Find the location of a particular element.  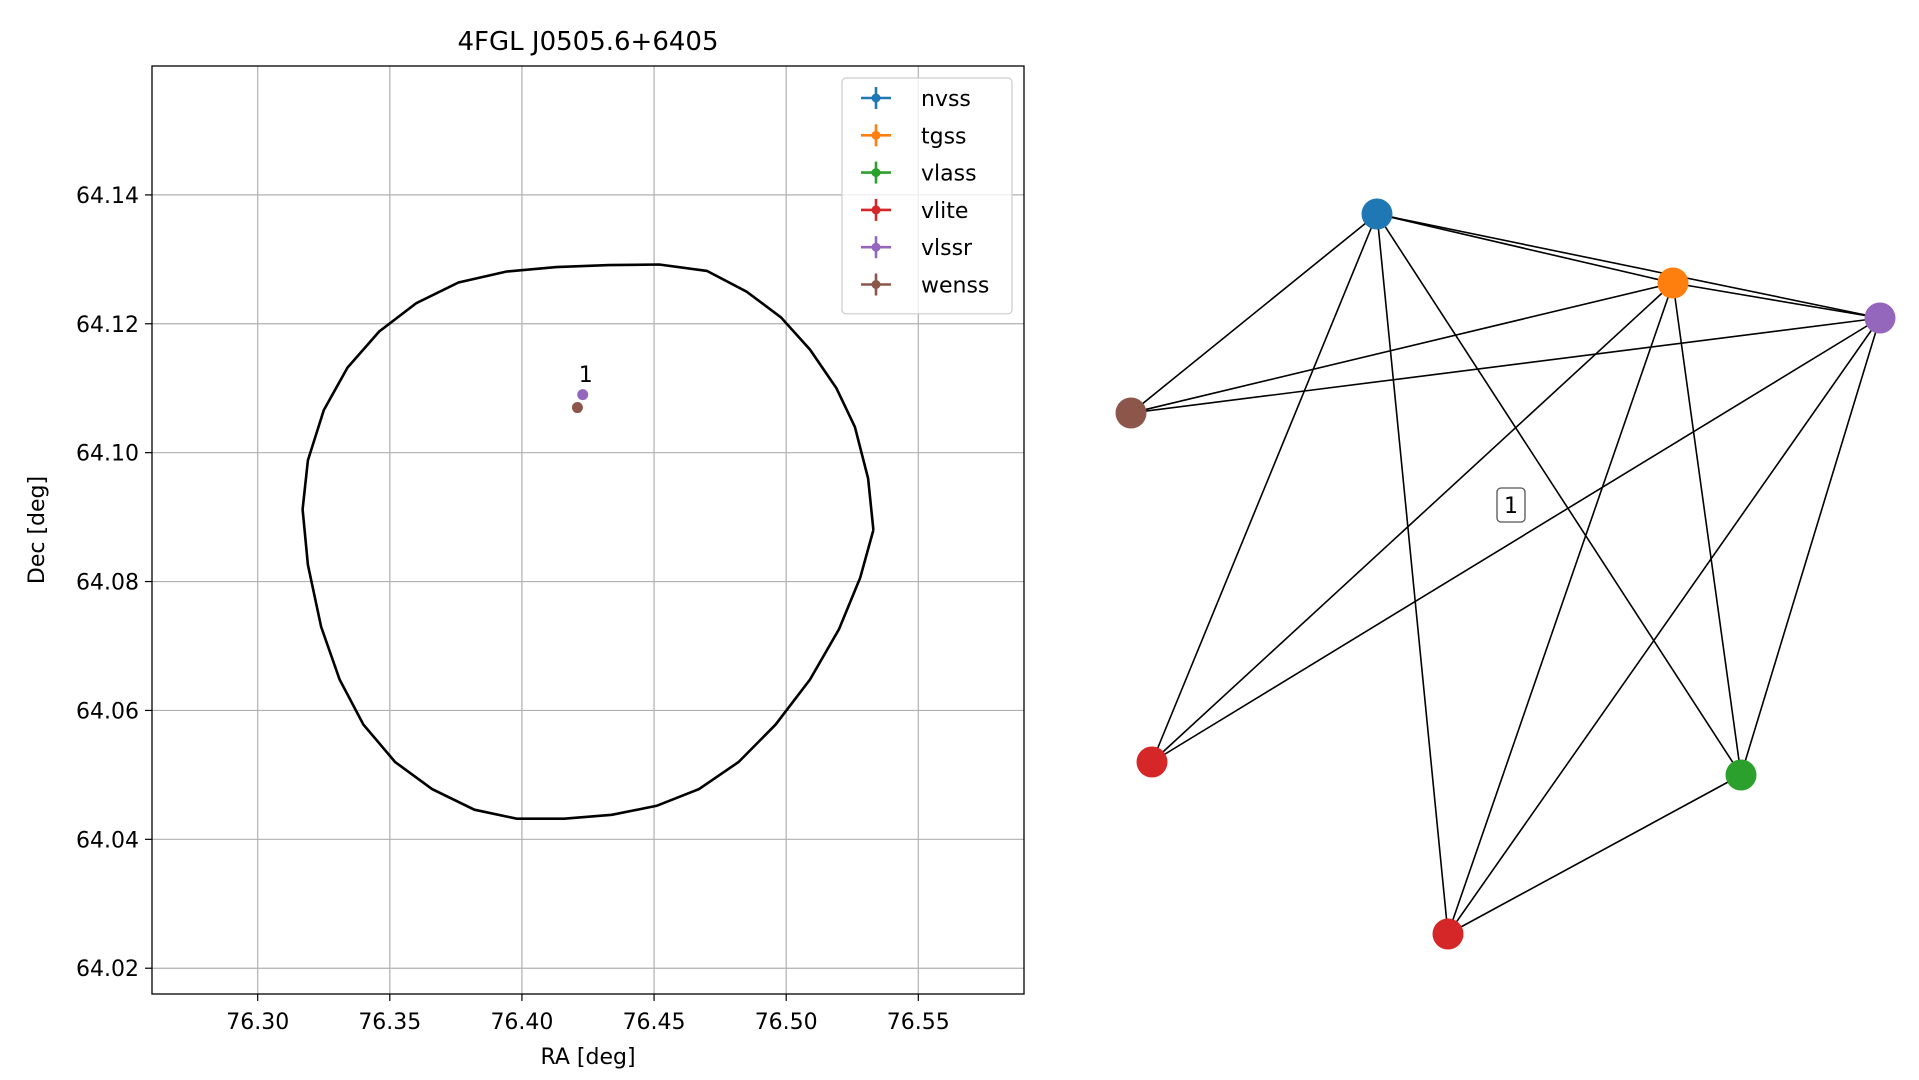

legend: nvss tgss vlass vlite vlssr wenss is located at coordinates (927, 196).